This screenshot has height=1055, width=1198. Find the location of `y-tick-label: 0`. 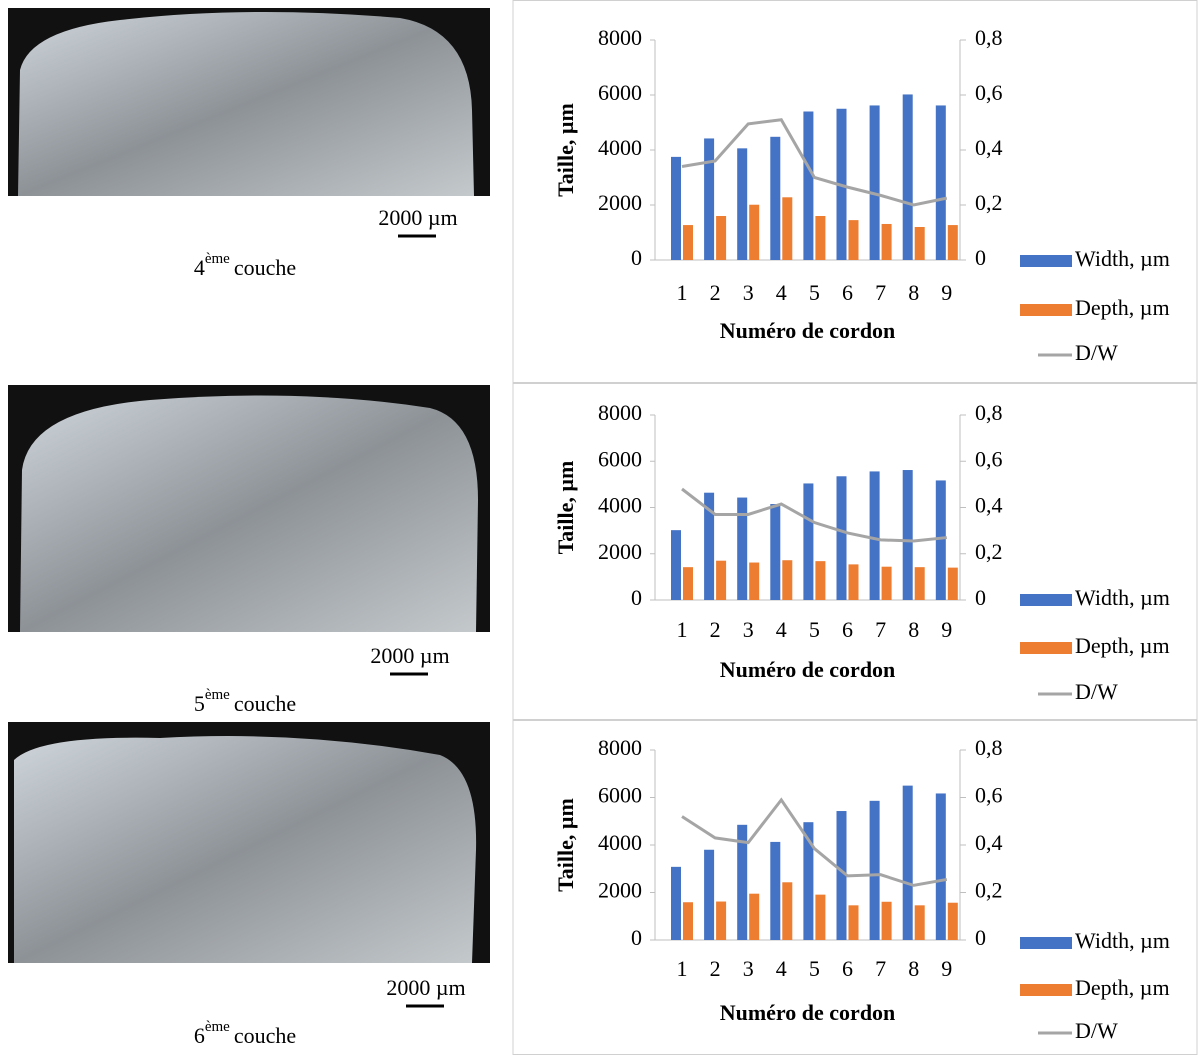

y-tick-label: 0 is located at coordinates (636, 257).